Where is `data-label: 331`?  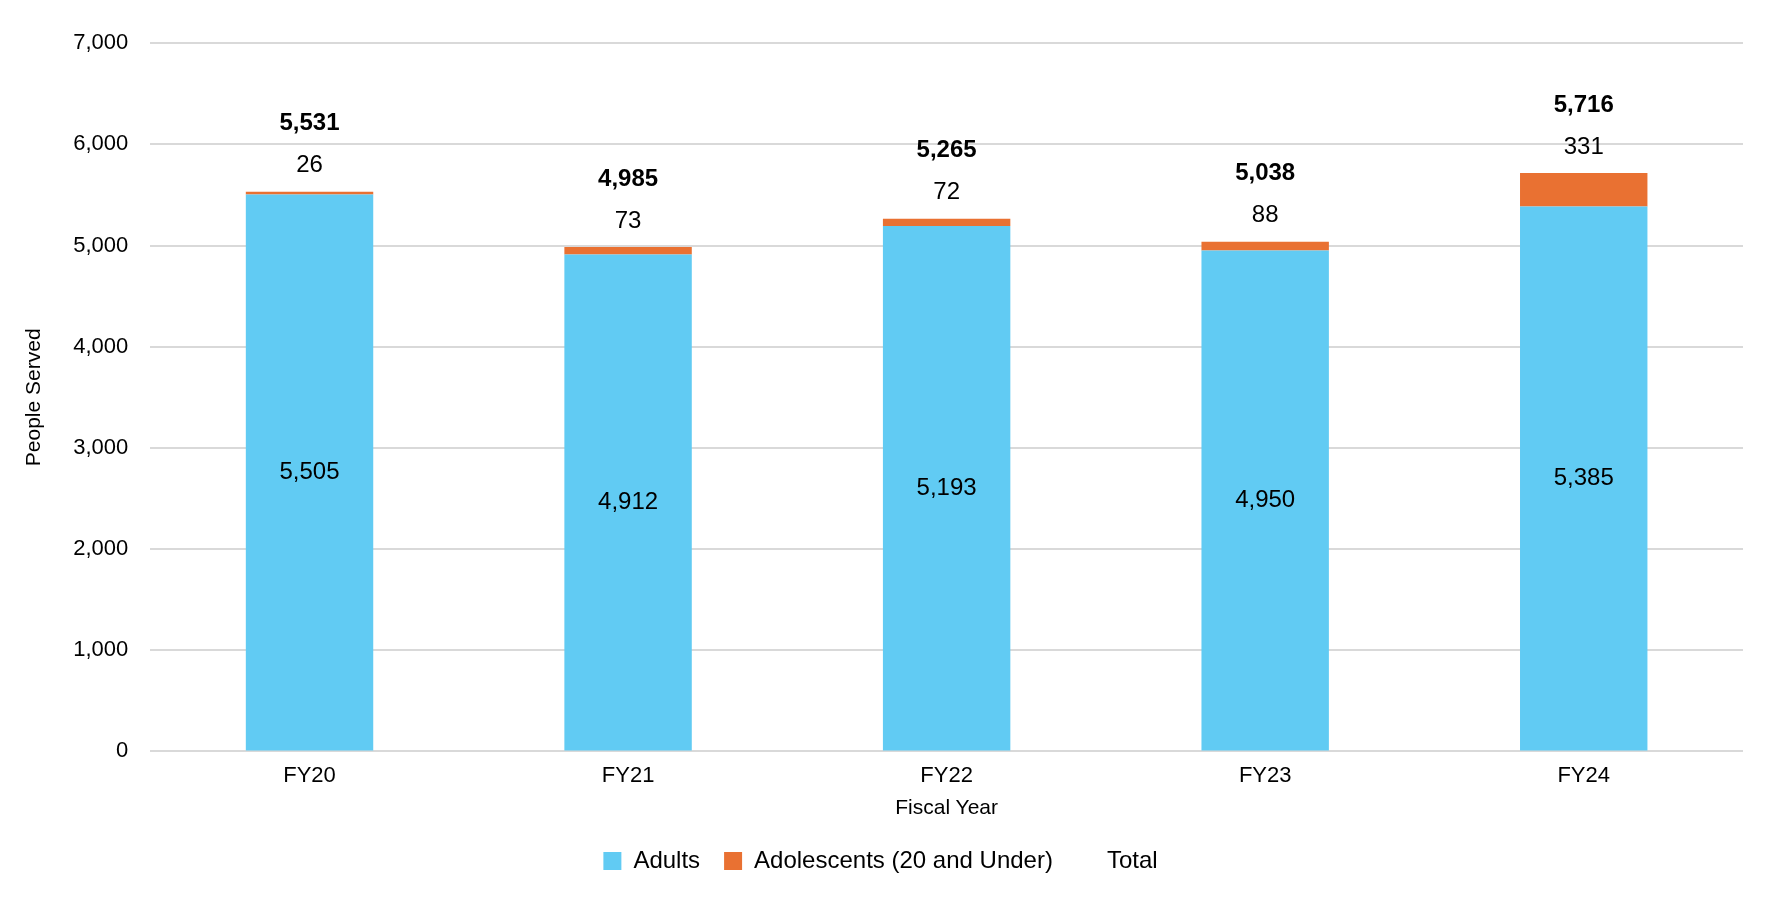 data-label: 331 is located at coordinates (1583, 145).